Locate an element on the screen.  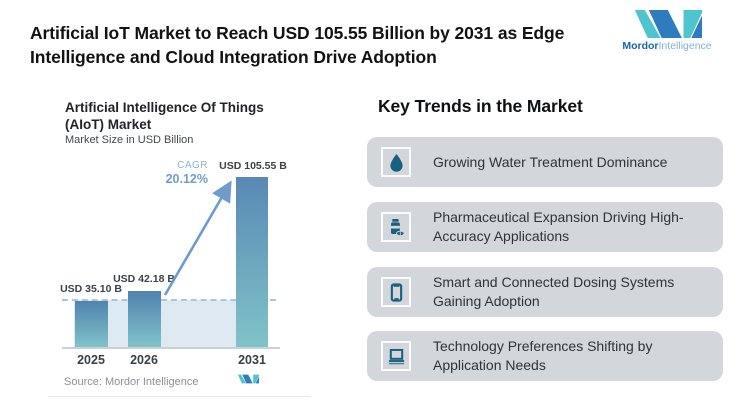
bar-value-label-2026: USD 42.18 B is located at coordinates (144, 279).